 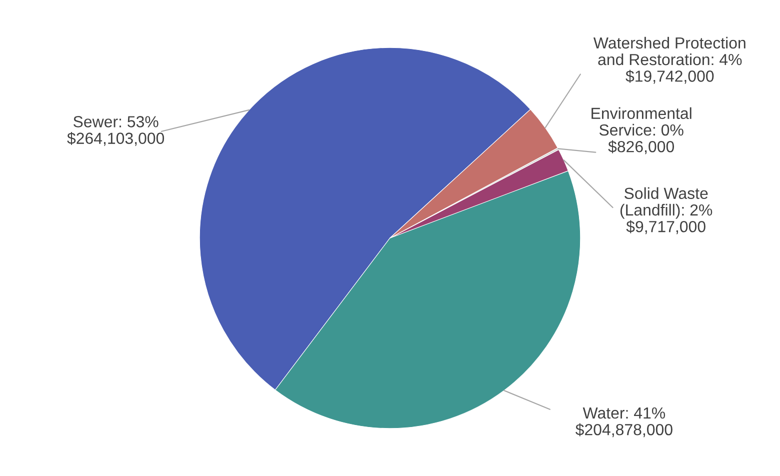 I want to click on slice-label: Solid Waste (Landfill): 2% $9,717,000, so click(x=666, y=210).